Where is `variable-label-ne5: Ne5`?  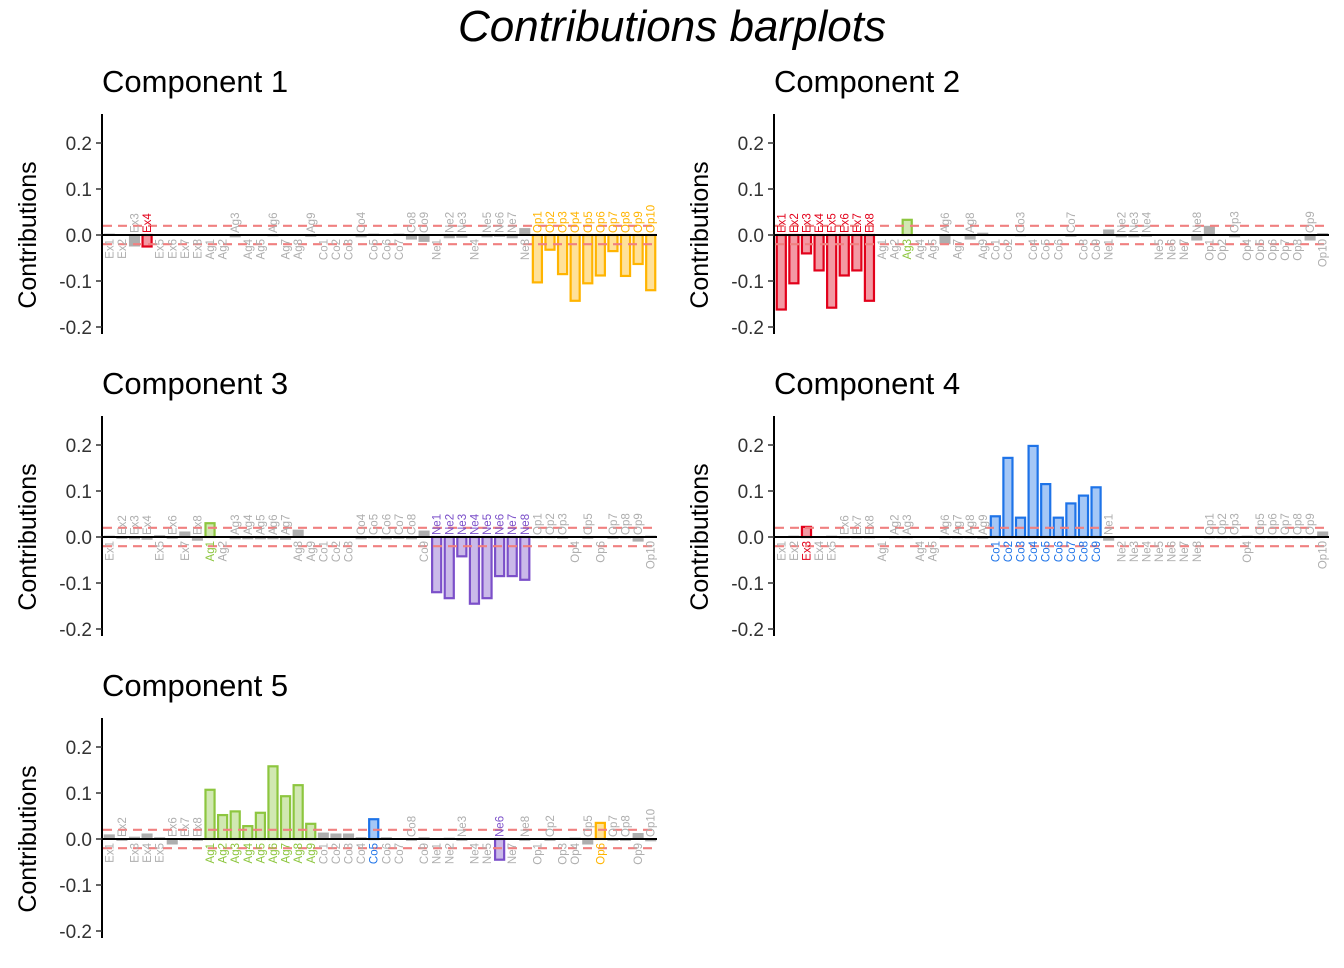
variable-label-ne5: Ne5 is located at coordinates (1160, 249).